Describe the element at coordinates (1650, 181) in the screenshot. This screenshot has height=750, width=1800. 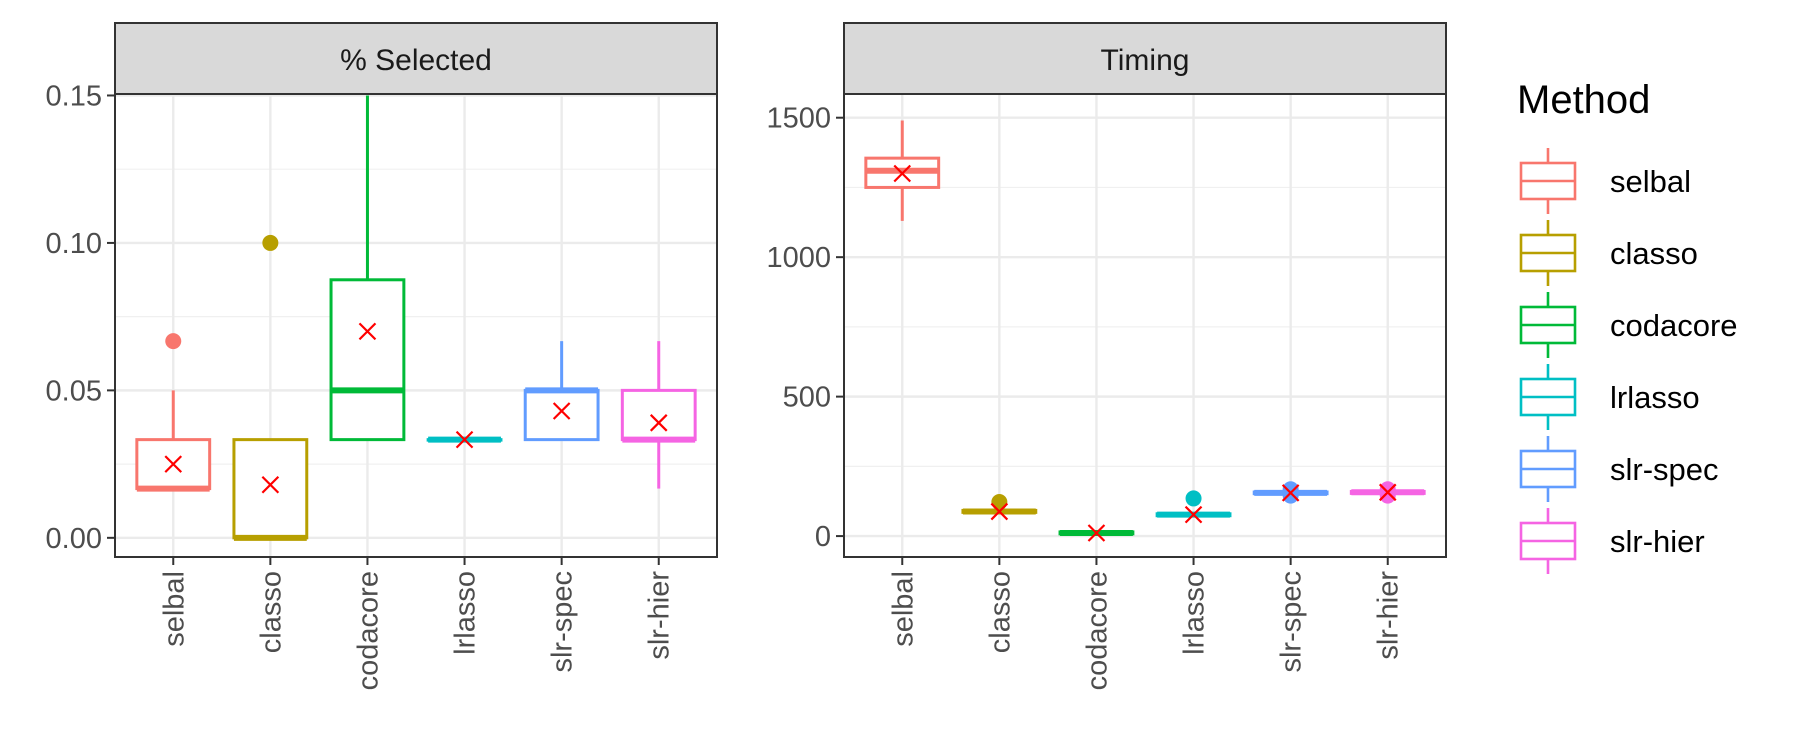
I see `legend-label: selbal` at that location.